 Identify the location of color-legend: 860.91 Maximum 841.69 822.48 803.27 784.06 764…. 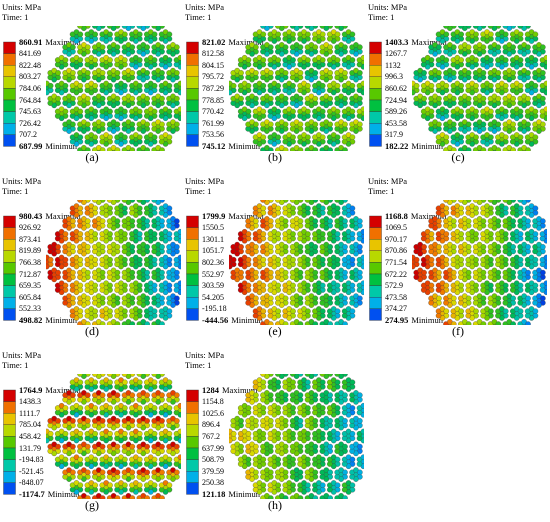
(42, 96).